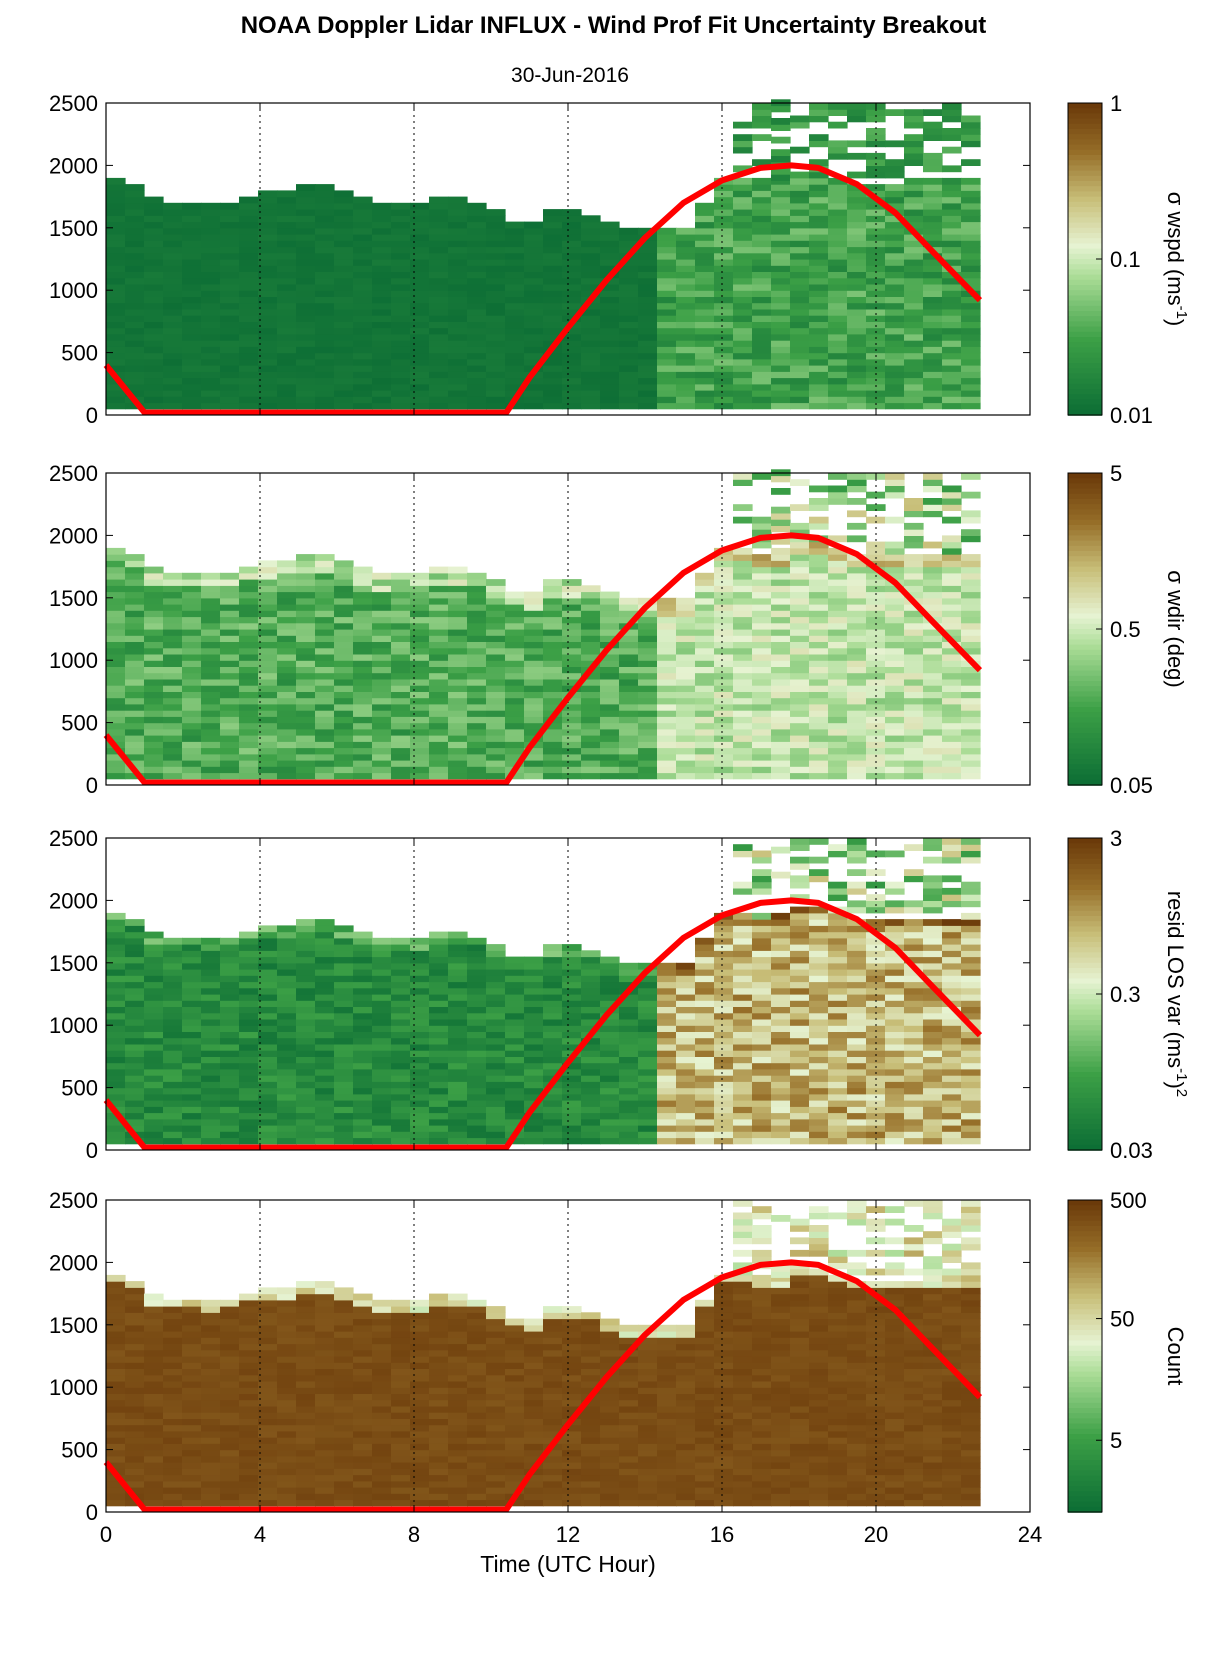 This screenshot has height=1655, width=1227. What do you see at coordinates (1181, 312) in the screenshot?
I see `colorbar-label-sup: -1` at bounding box center [1181, 312].